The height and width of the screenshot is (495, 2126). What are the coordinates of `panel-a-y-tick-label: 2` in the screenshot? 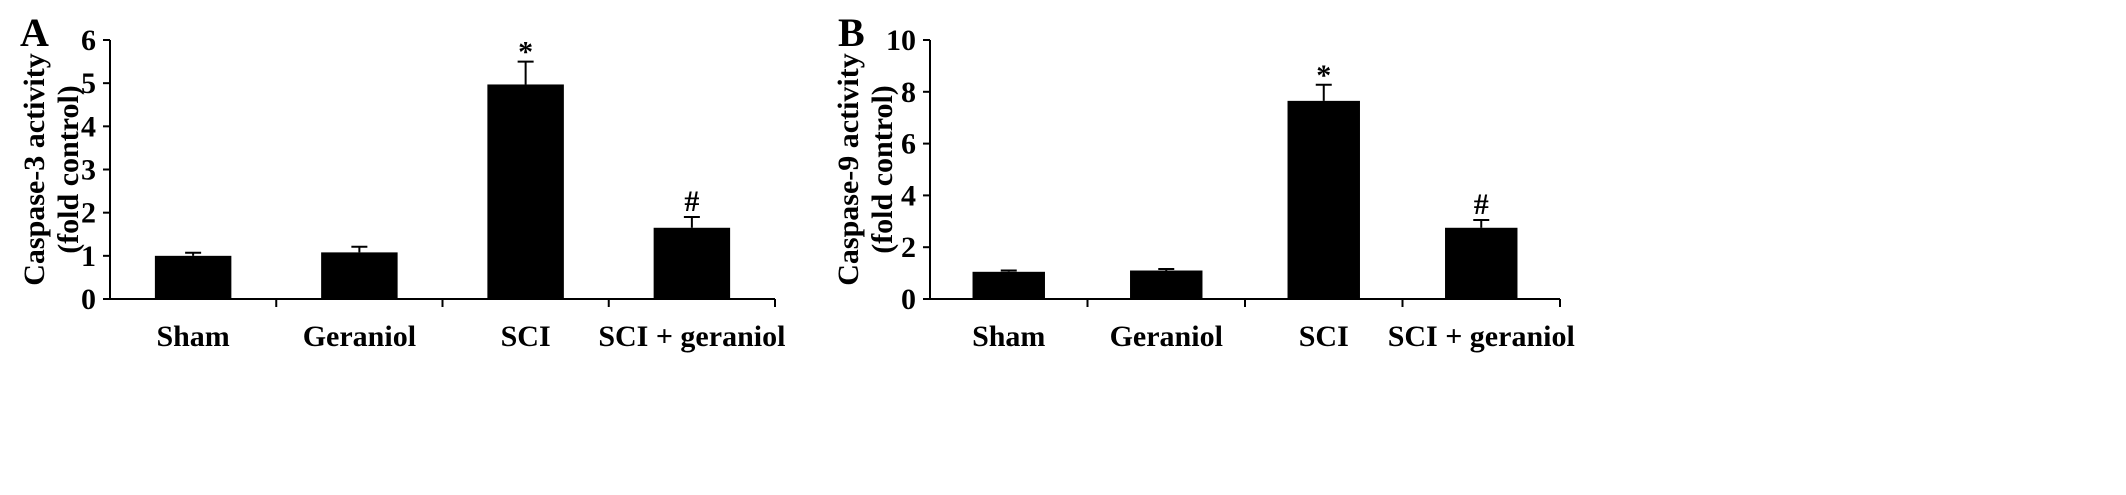 It's located at (88, 213).